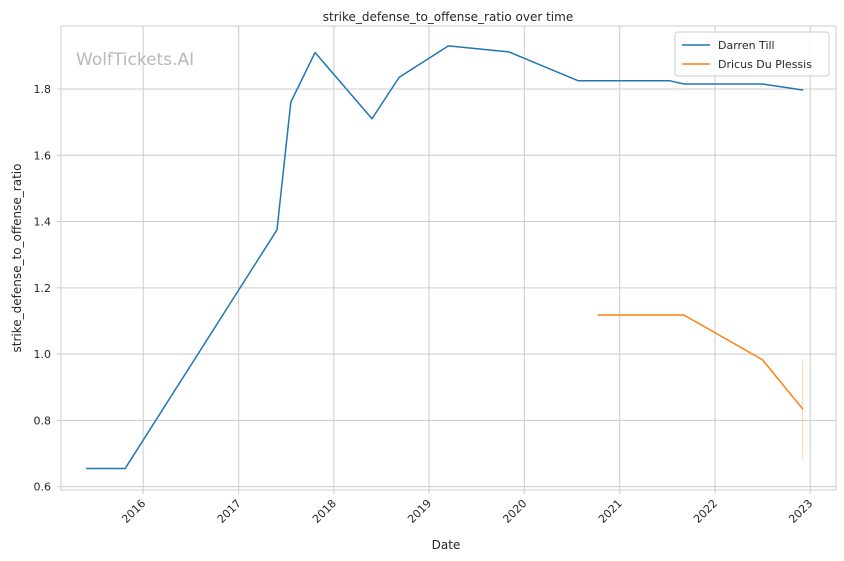 This screenshot has width=844, height=561. I want to click on watermark: WolfTickets.AI, so click(135, 60).